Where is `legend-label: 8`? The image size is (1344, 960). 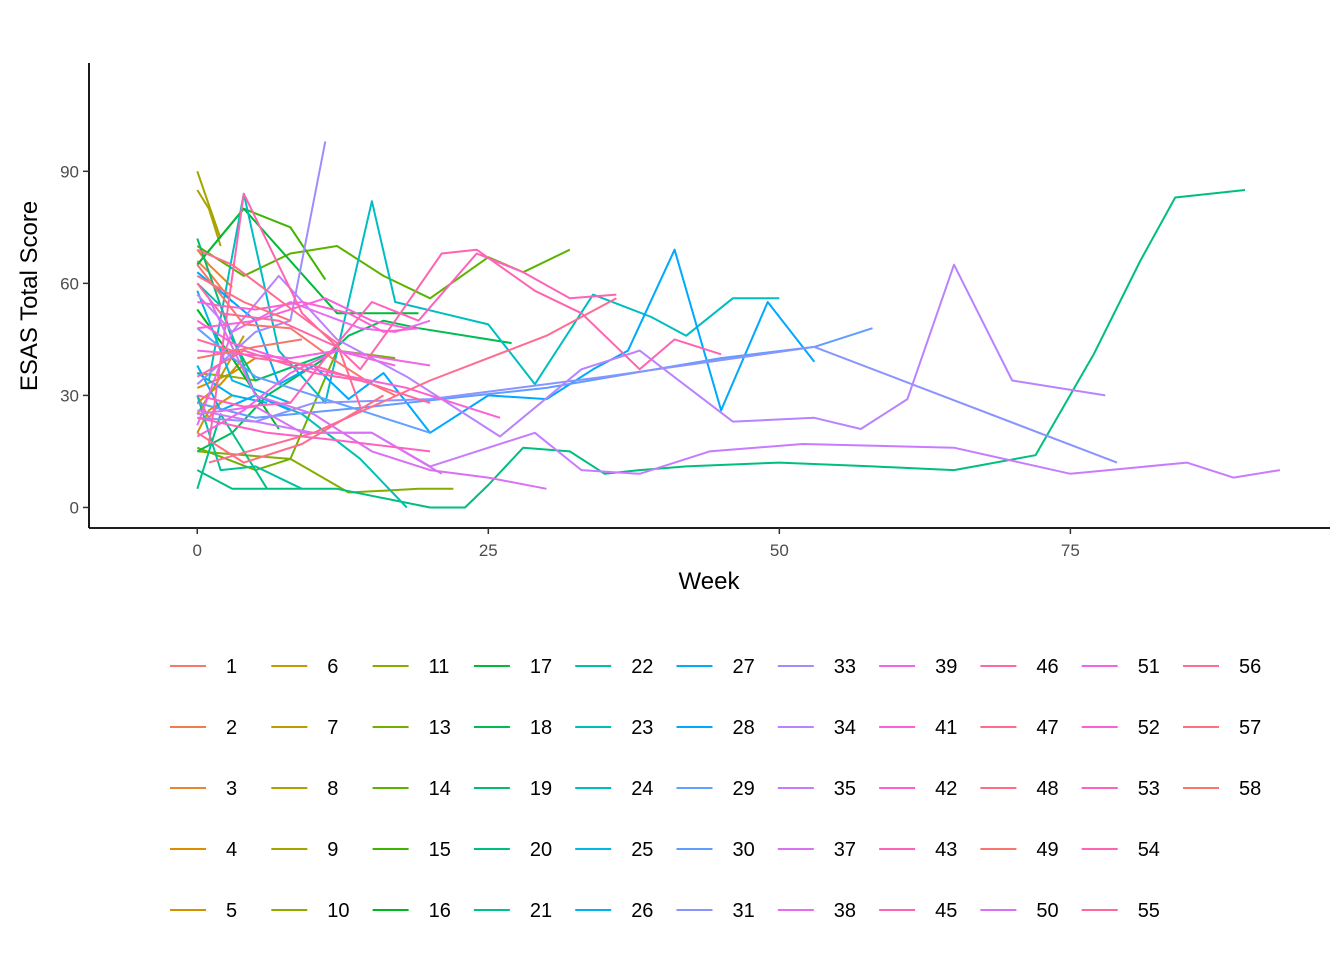
legend-label: 8 is located at coordinates (332, 789).